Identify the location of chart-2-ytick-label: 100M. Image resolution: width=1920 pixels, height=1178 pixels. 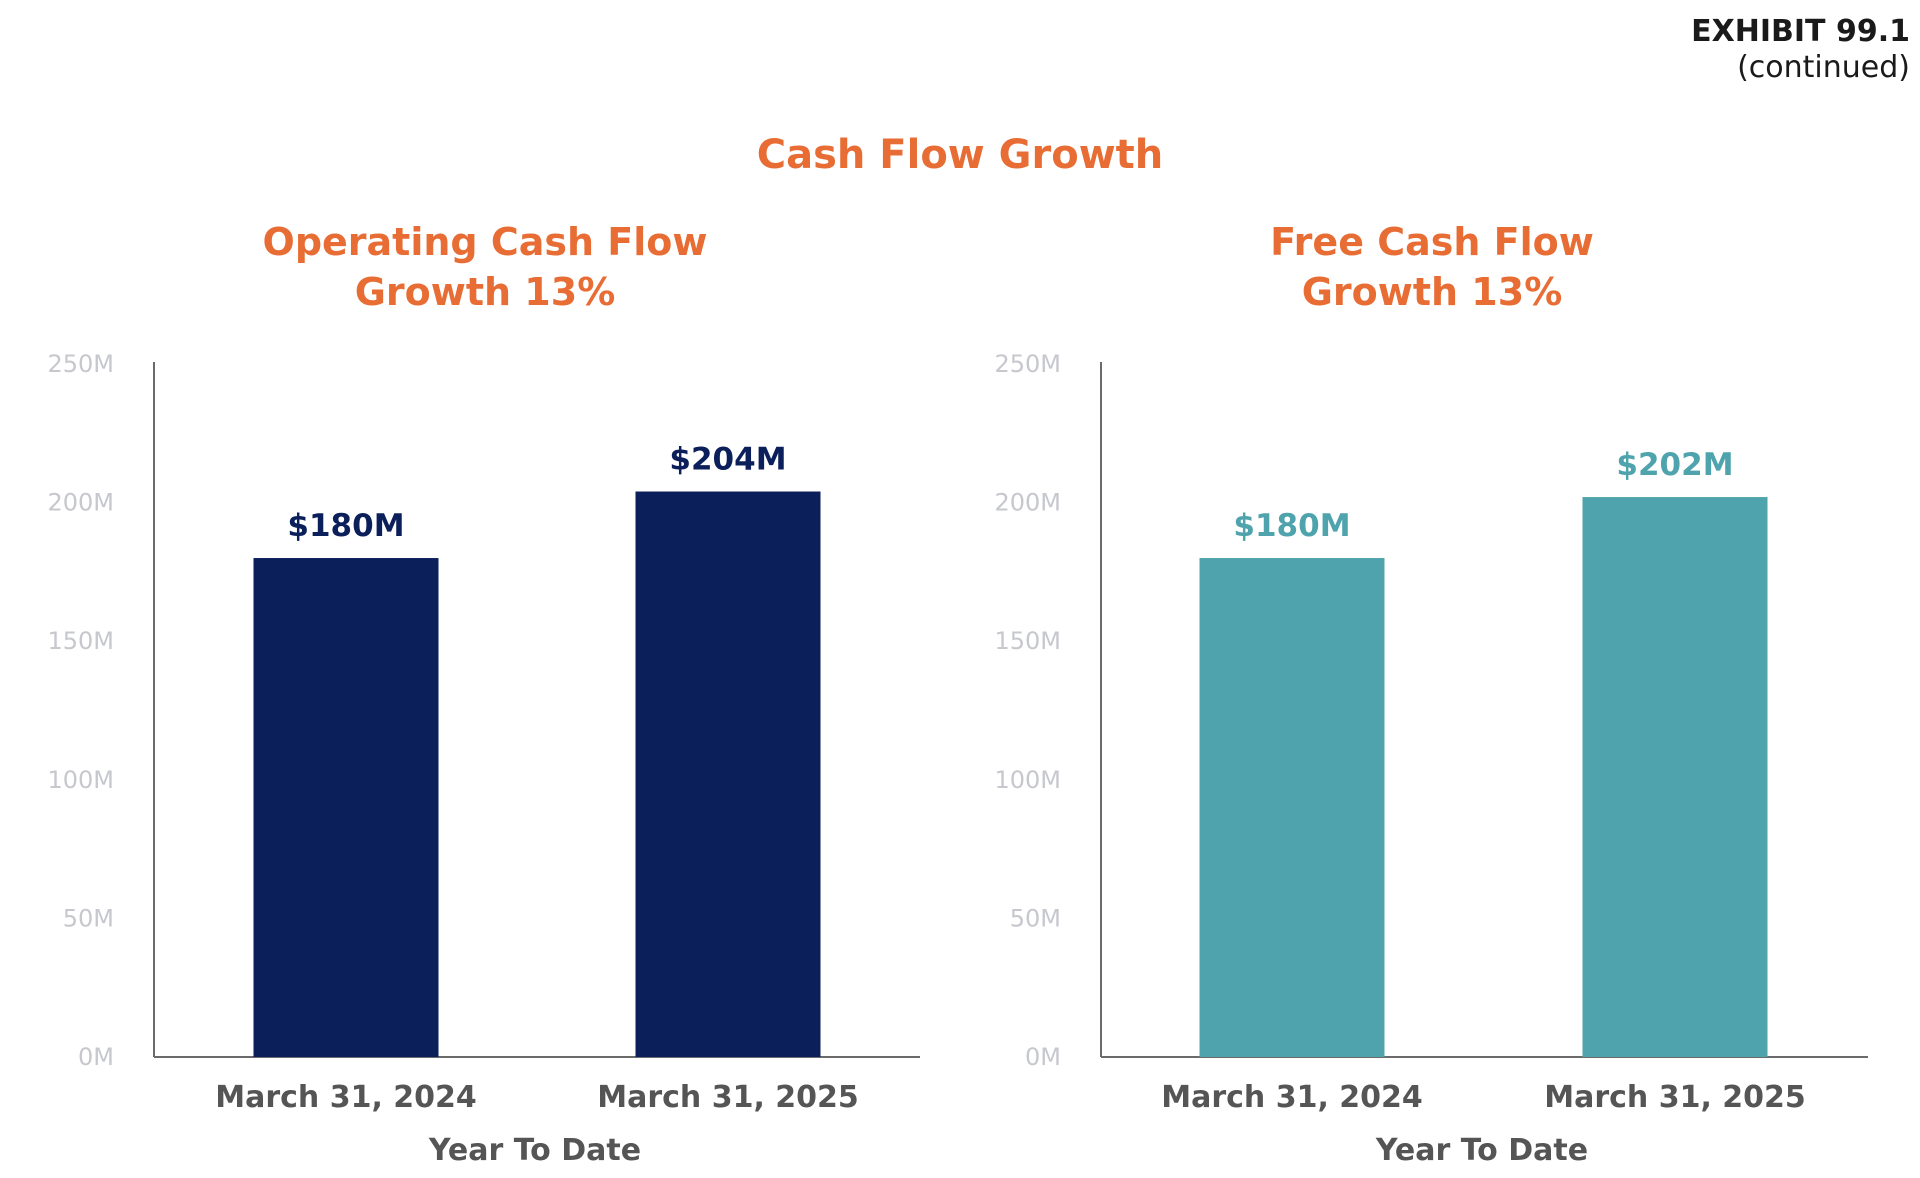
(1027, 780).